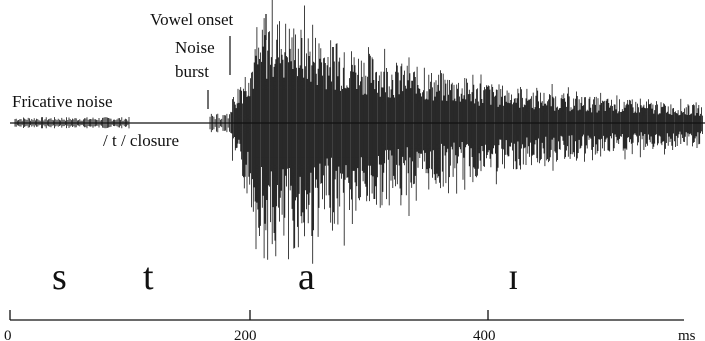 The height and width of the screenshot is (341, 705). I want to click on tick-label-400: 400, so click(484, 334).